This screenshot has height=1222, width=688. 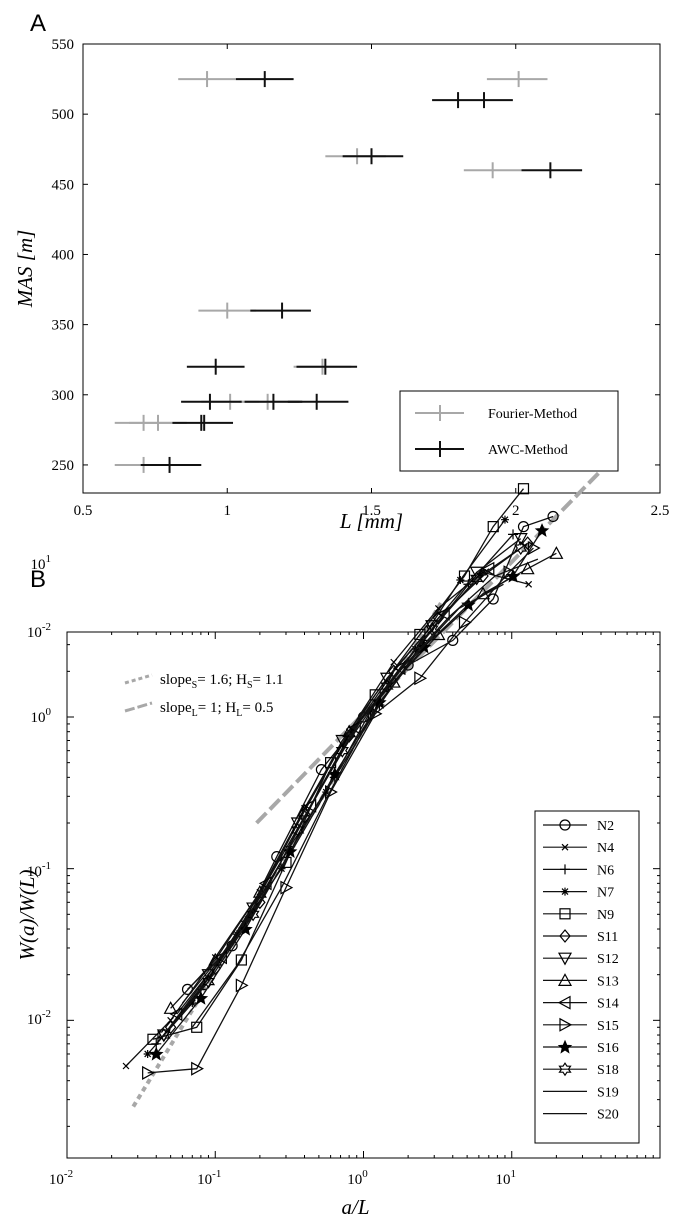 What do you see at coordinates (61, 1178) in the screenshot?
I see `x-tick-label-b: 10⁻²` at bounding box center [61, 1178].